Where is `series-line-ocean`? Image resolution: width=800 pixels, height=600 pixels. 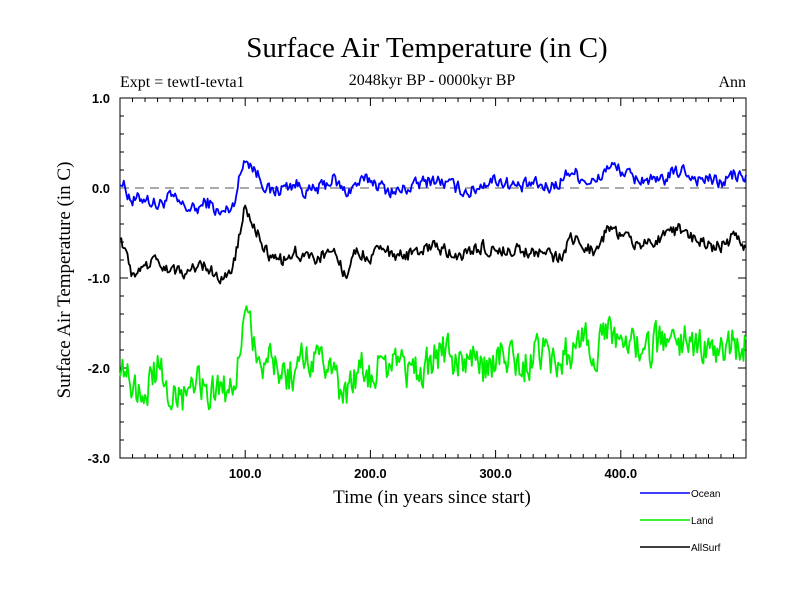 series-line-ocean is located at coordinates (433, 188).